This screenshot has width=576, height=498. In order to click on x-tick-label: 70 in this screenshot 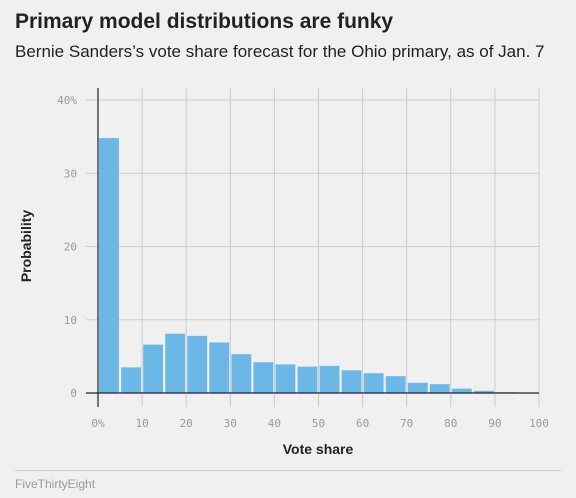, I will do `click(406, 423)`.